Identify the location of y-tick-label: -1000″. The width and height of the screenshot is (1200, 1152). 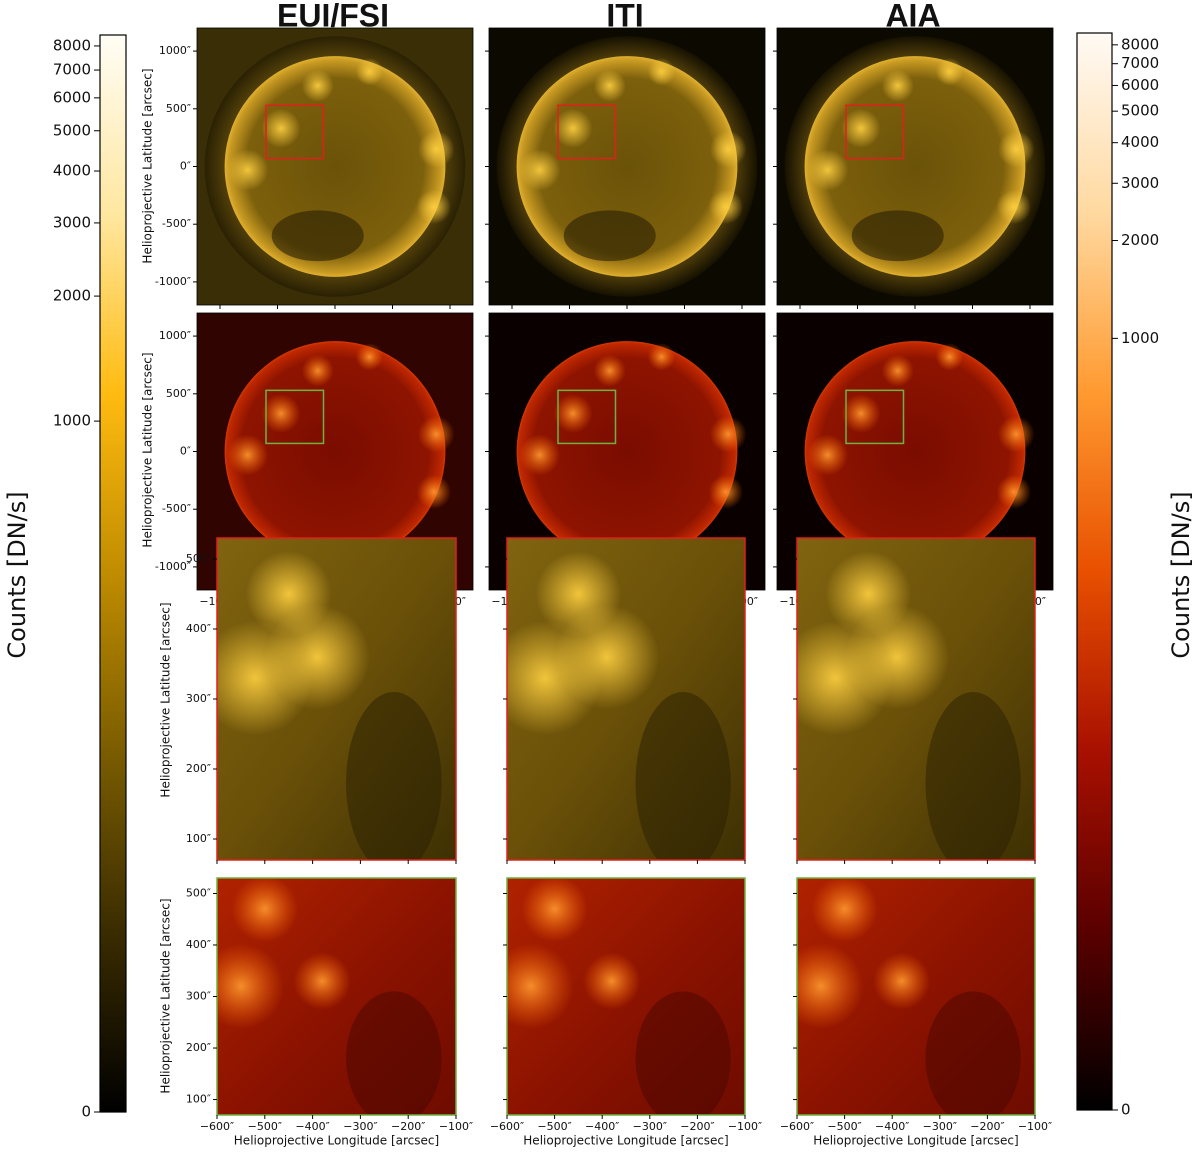
(173, 281).